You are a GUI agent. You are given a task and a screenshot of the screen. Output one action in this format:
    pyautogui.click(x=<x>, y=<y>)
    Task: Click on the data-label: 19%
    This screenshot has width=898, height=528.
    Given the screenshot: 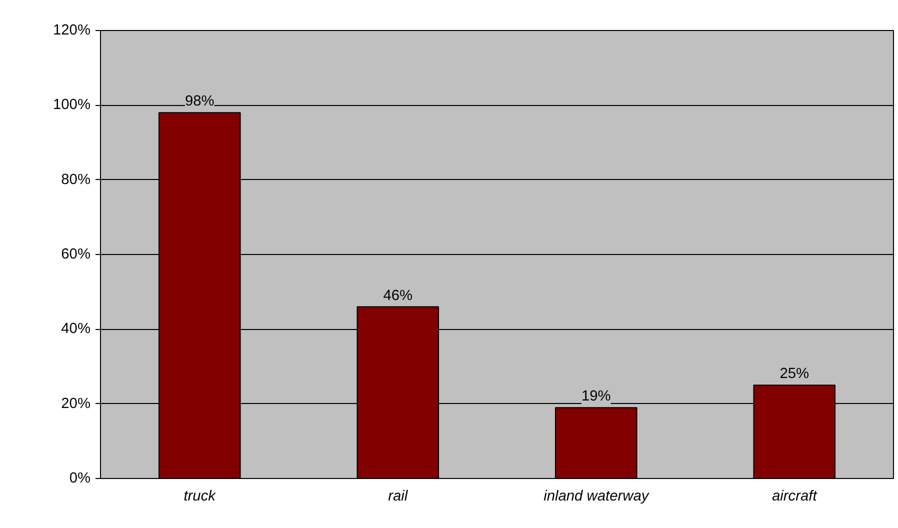 What is the action you would take?
    pyautogui.click(x=596, y=396)
    